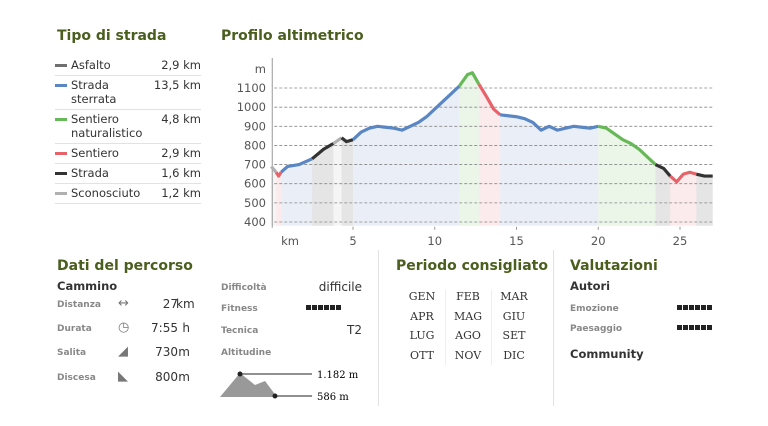 The width and height of the screenshot is (768, 426). Describe the element at coordinates (594, 309) in the screenshot. I see `row-label: Emozione` at that location.